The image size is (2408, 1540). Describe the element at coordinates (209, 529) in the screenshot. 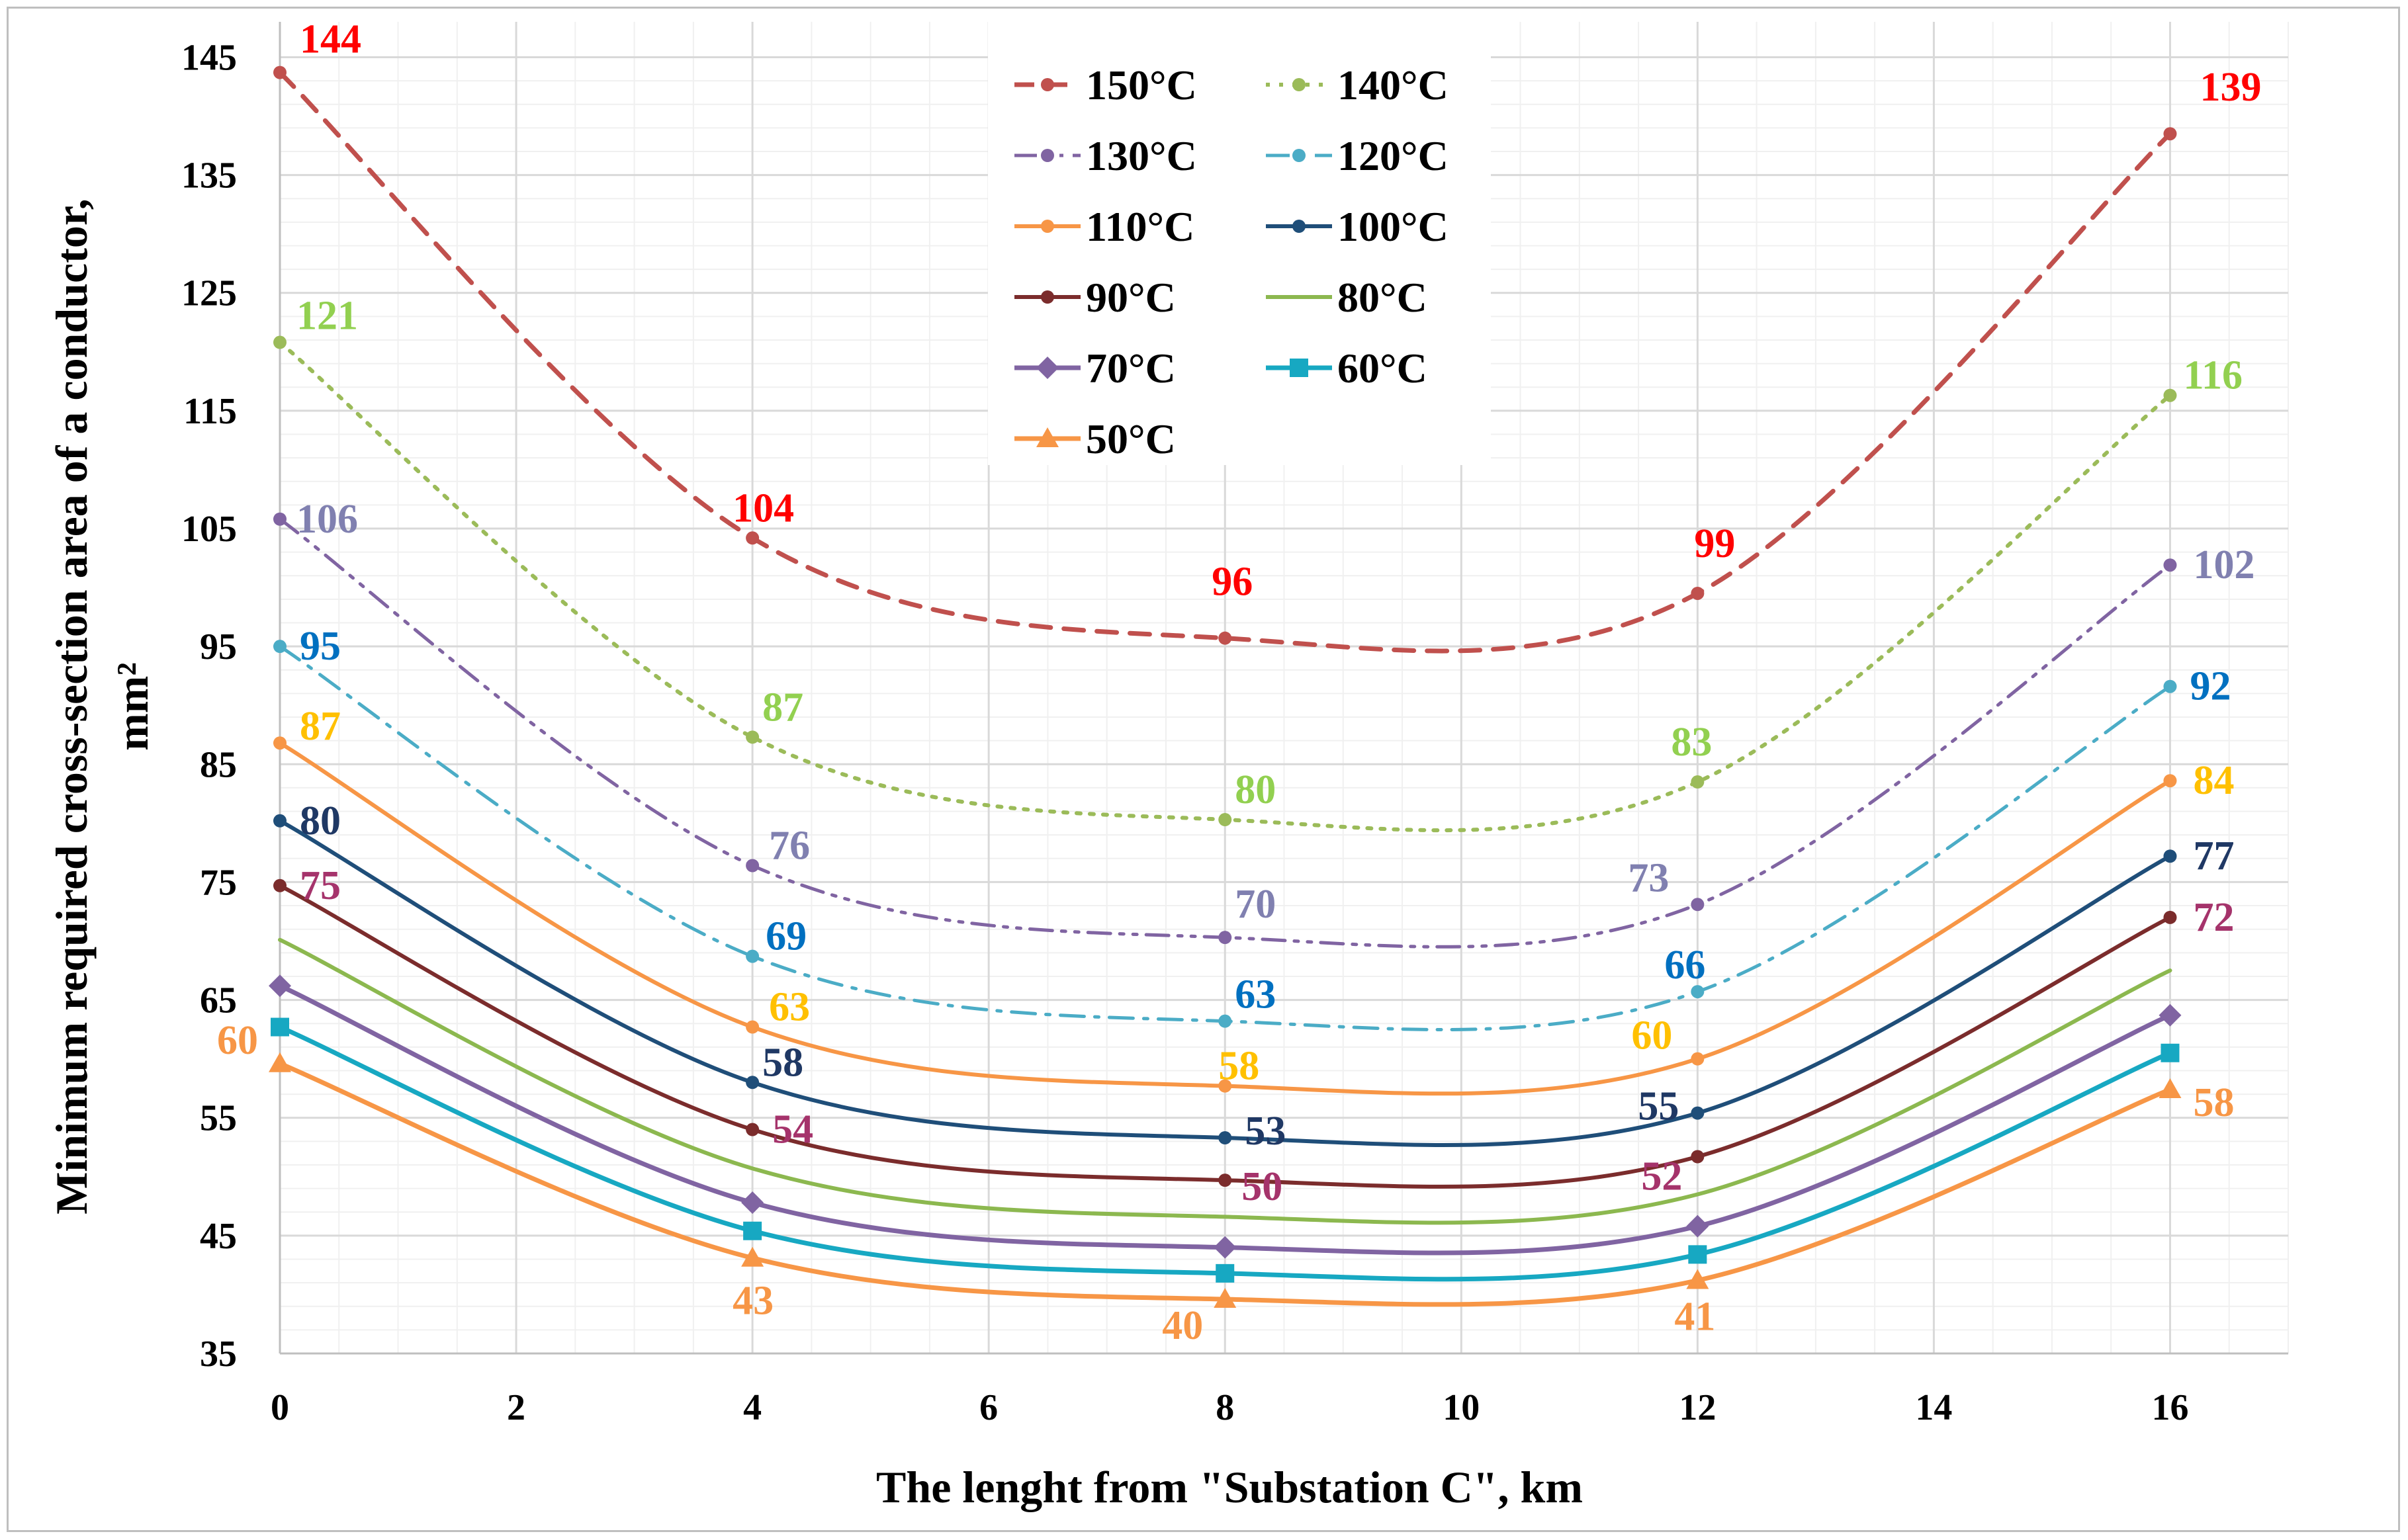

I see `y-tick-label: 105` at that location.